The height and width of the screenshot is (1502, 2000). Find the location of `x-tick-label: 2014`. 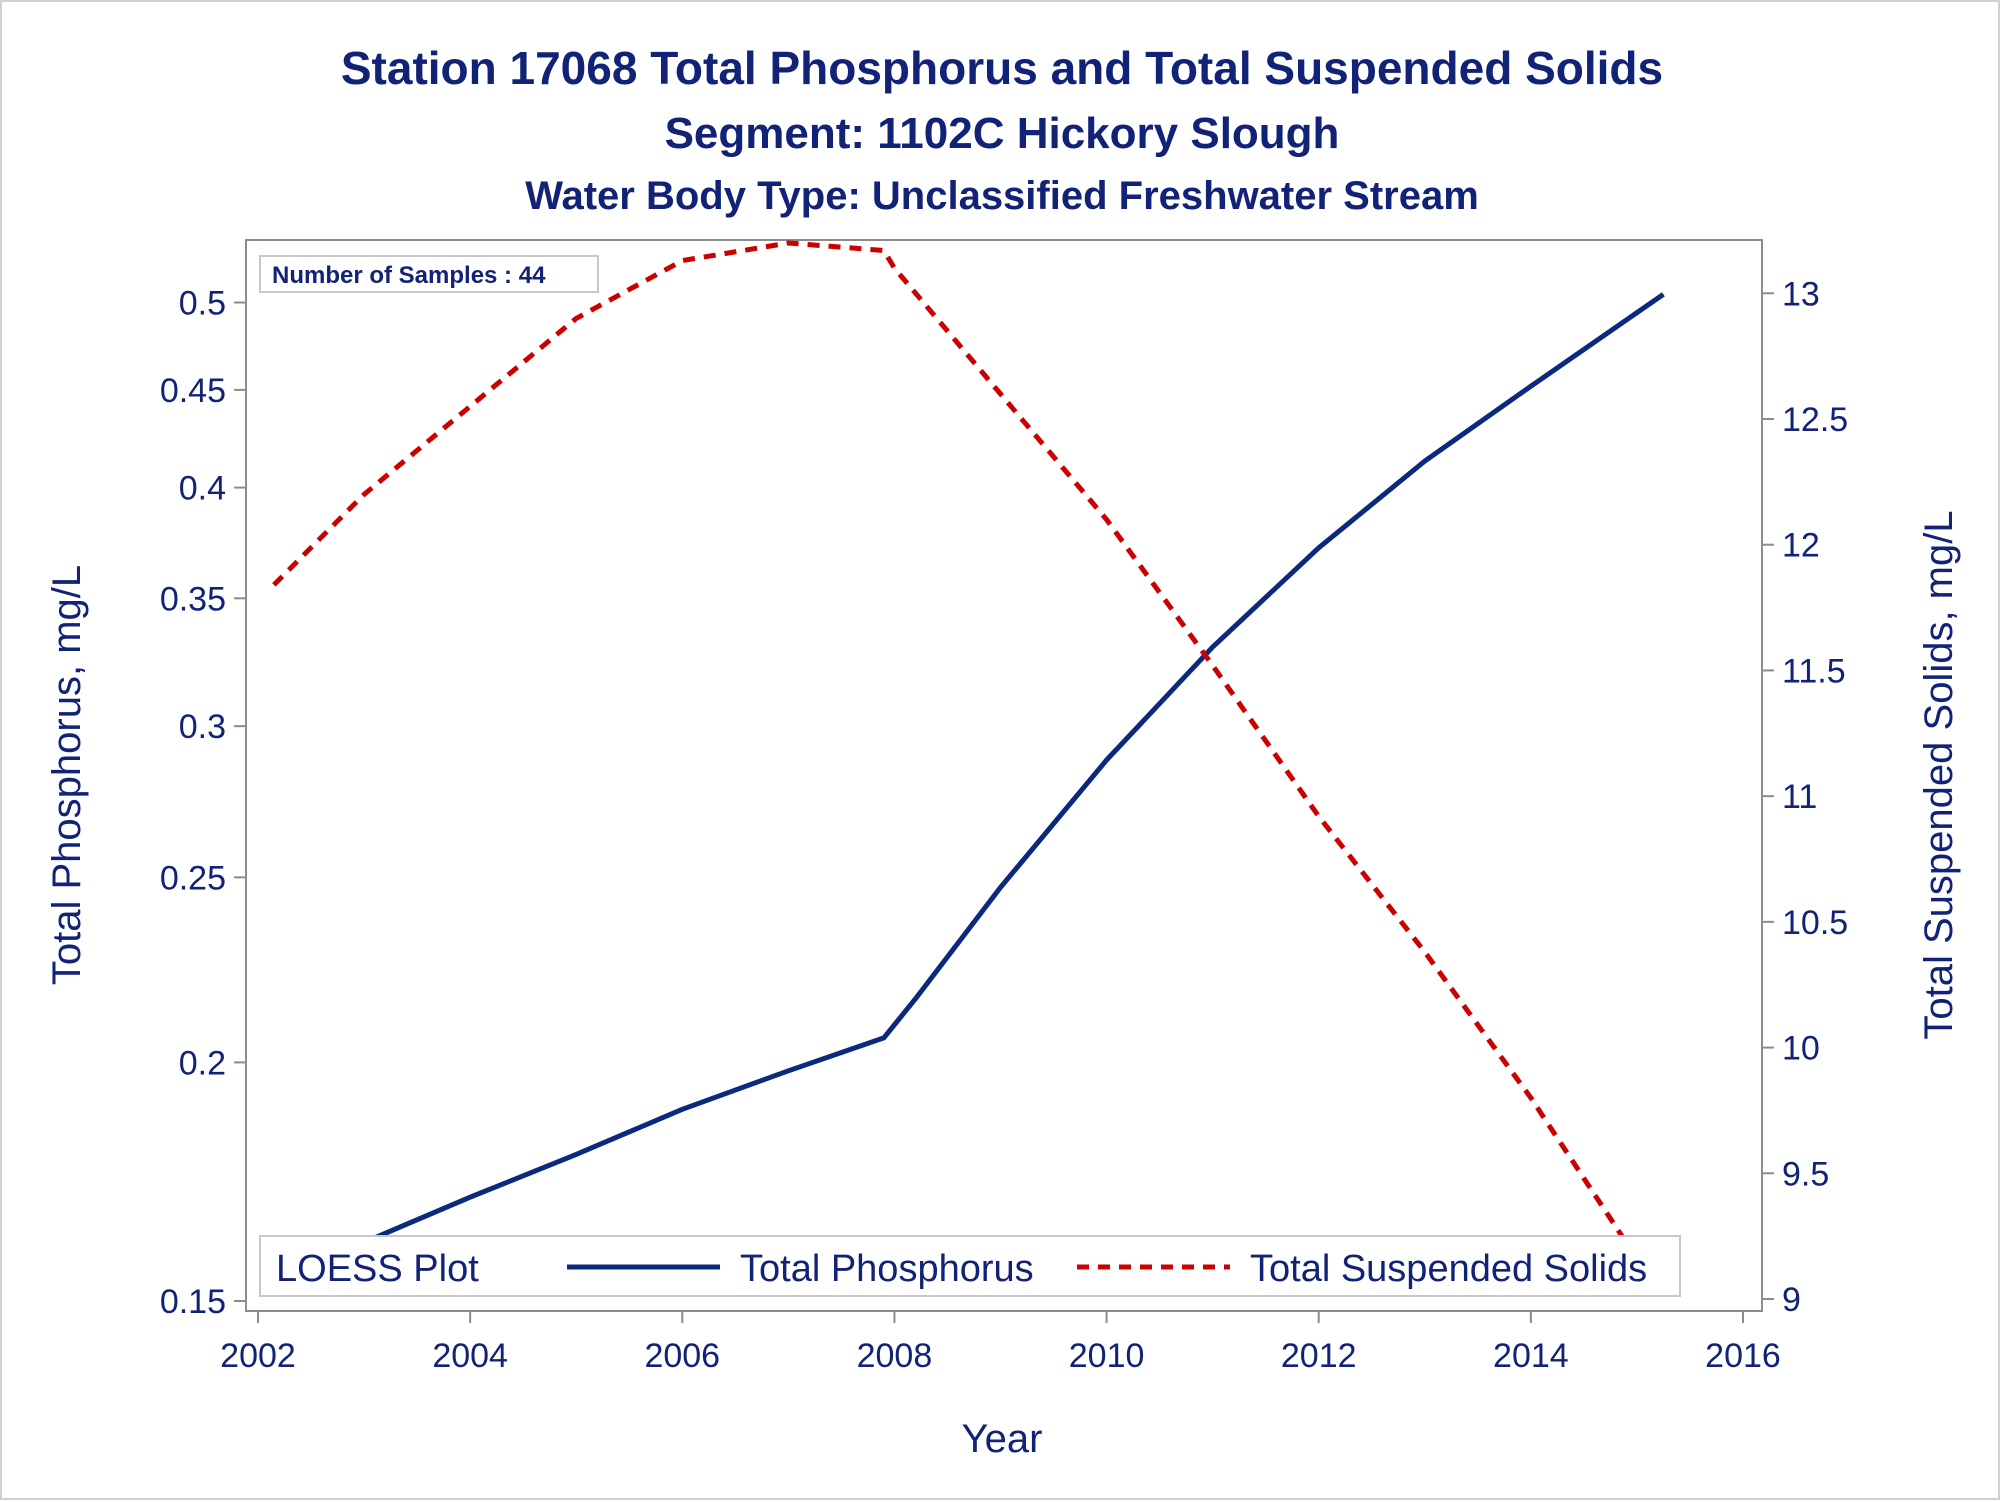

x-tick-label: 2014 is located at coordinates (1531, 1356).